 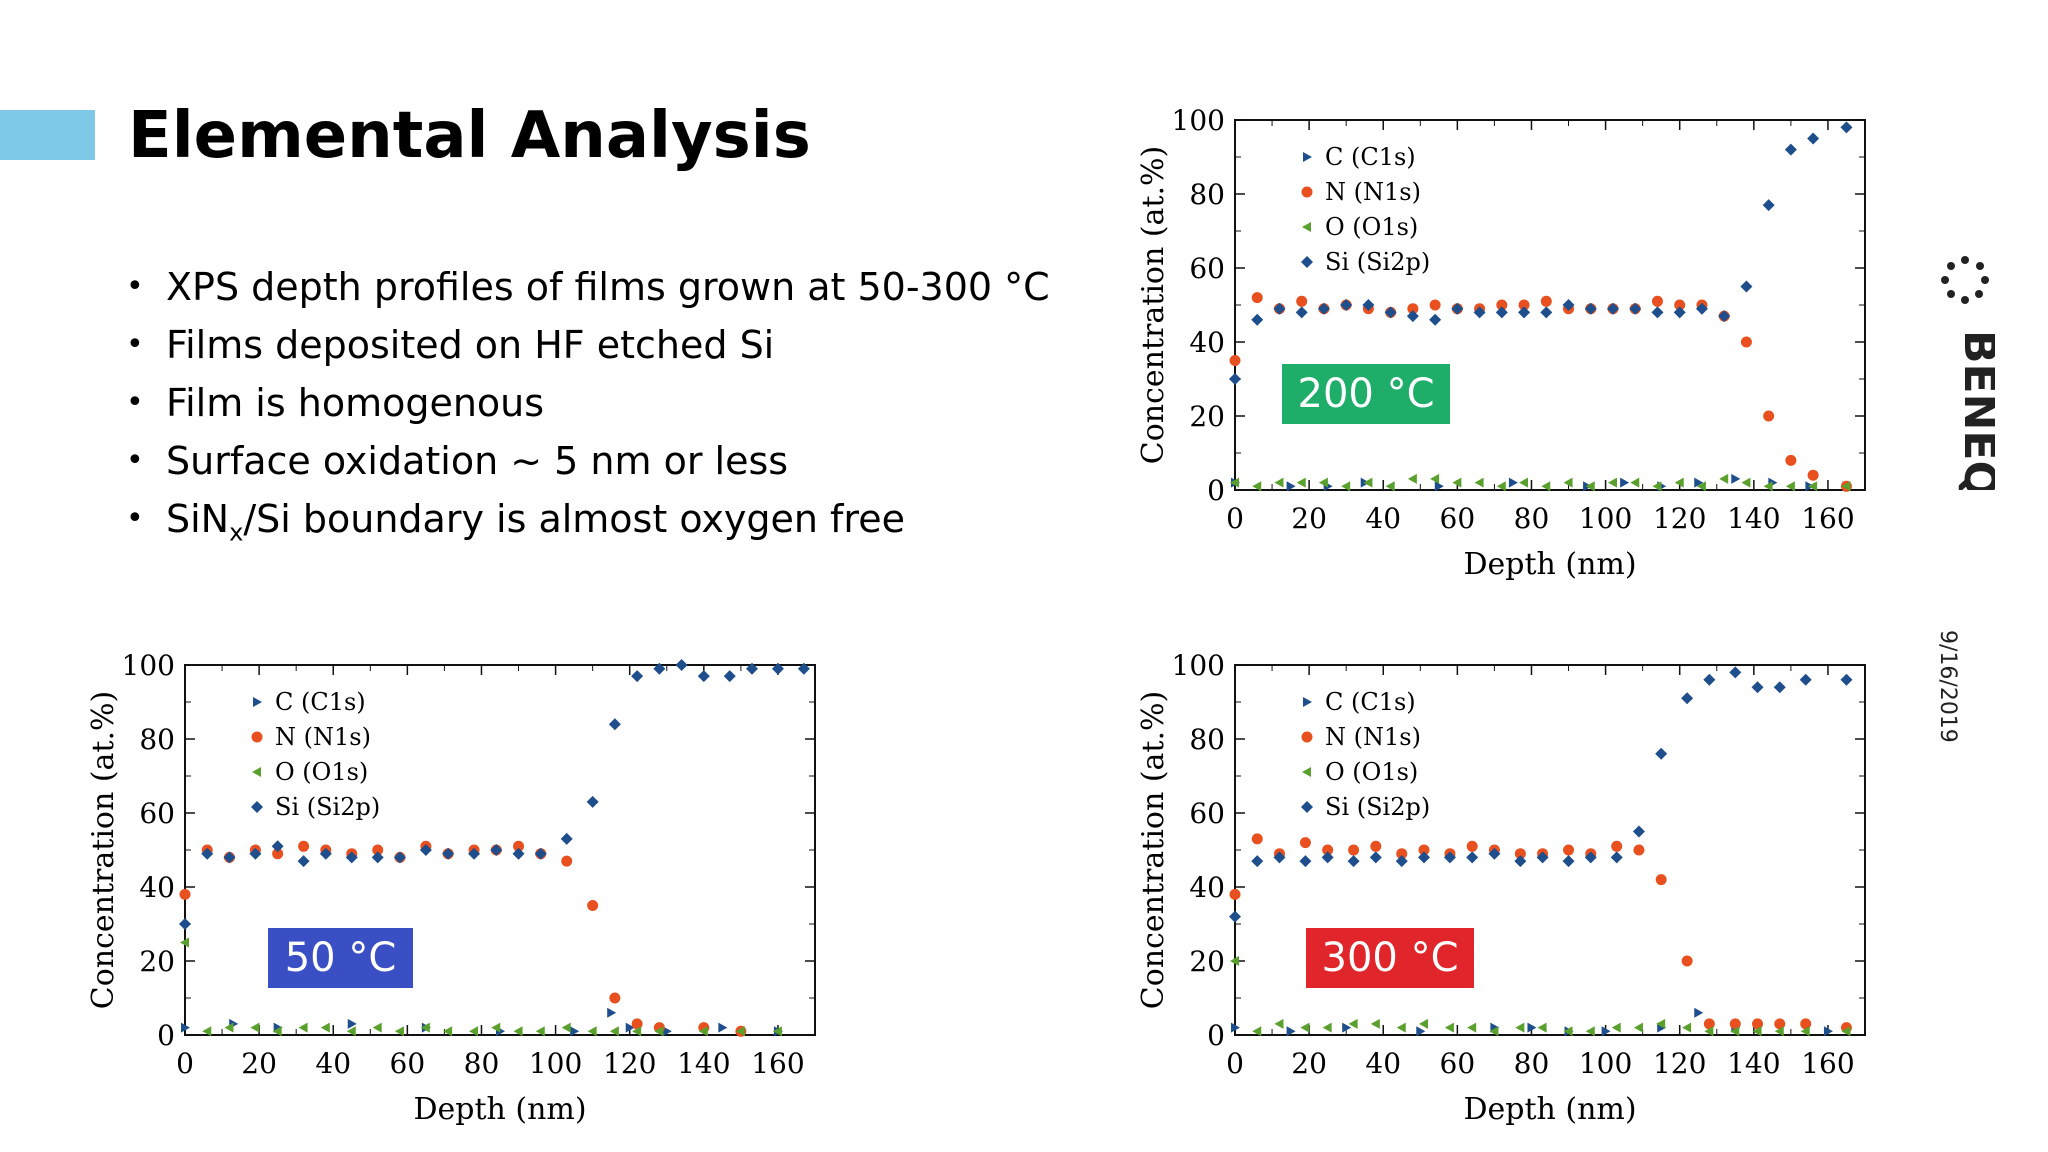 I want to click on bullet-text-sub: x, so click(x=236, y=532).